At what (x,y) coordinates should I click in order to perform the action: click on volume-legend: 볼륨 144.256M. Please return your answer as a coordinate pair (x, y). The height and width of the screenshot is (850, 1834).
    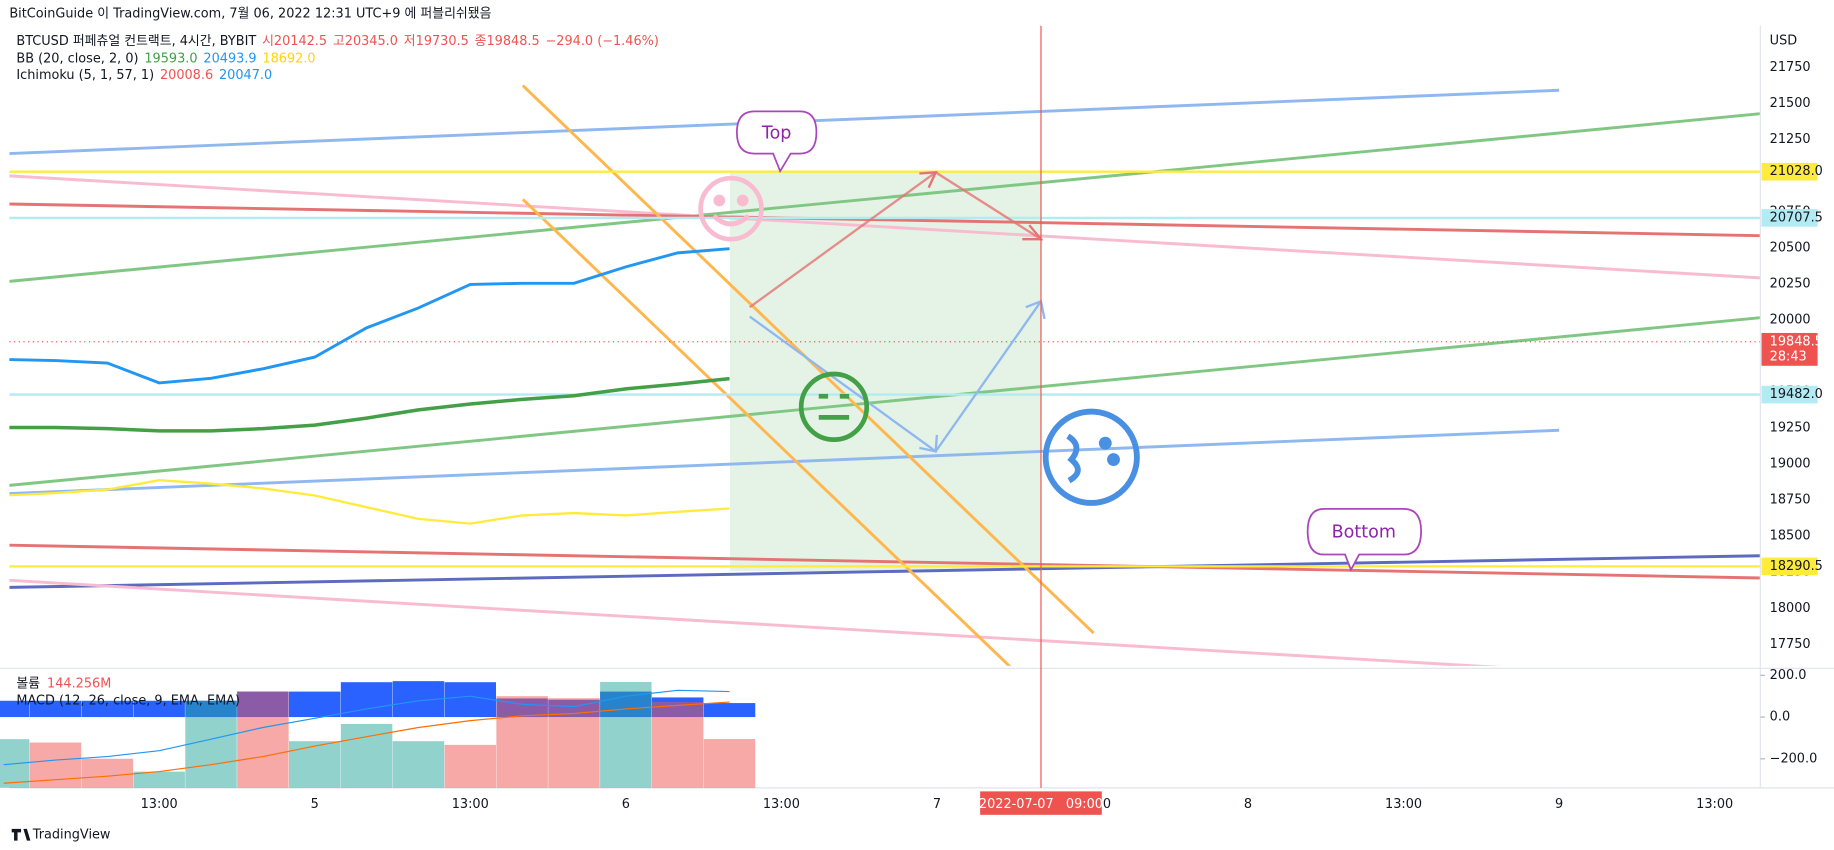
    Looking at the image, I should click on (63, 683).